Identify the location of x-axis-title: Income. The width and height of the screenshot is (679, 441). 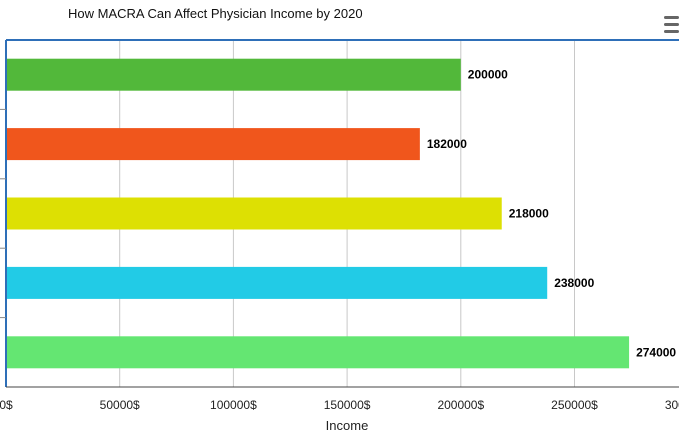
(347, 425).